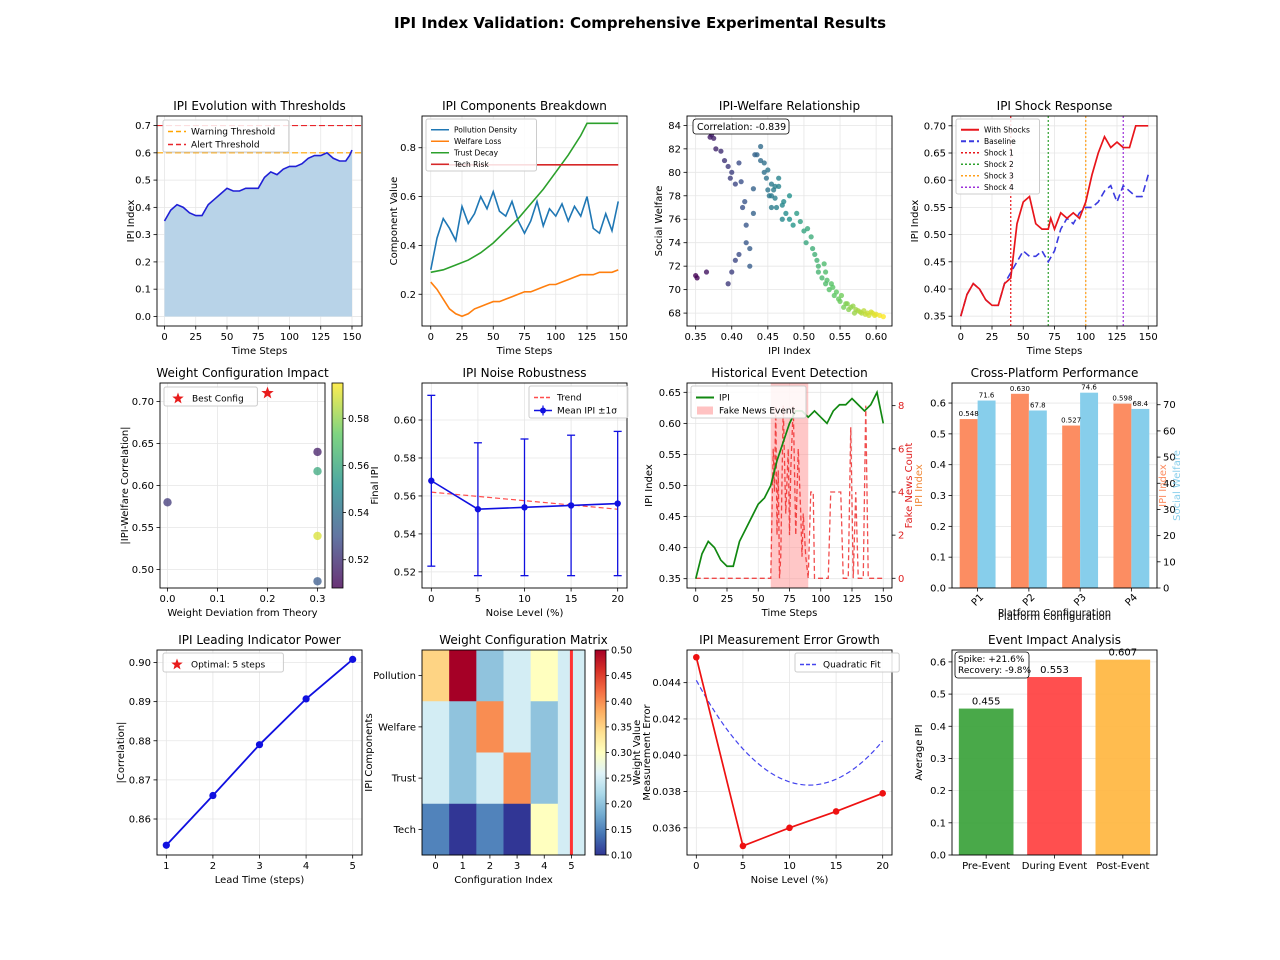 This screenshot has height=960, width=1280. I want to click on y-tick-label: 80, so click(674, 173).